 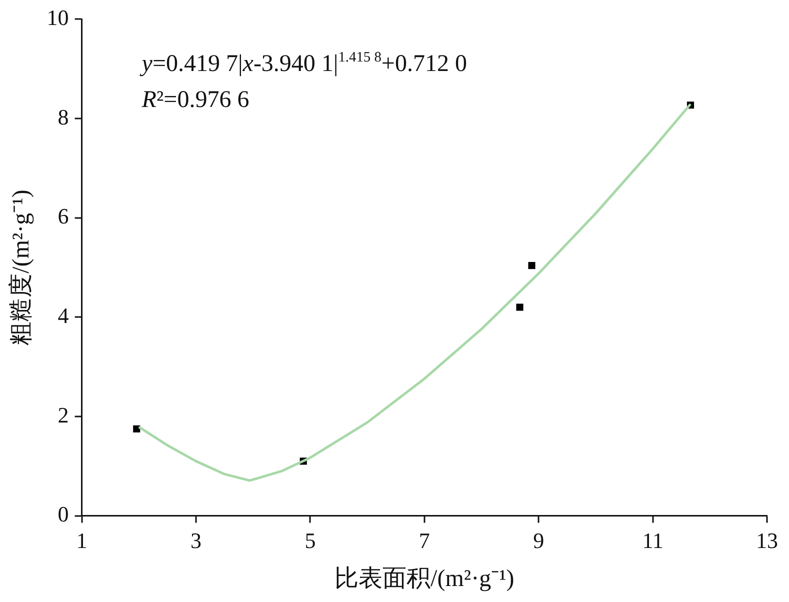 I want to click on y-tick-label: 10, so click(x=57, y=17).